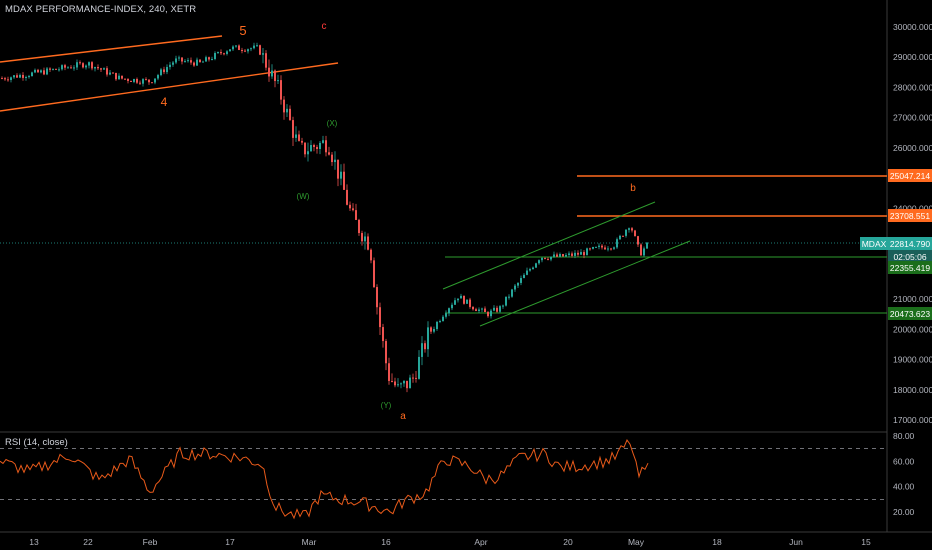 This screenshot has height=550, width=932. Describe the element at coordinates (164, 102) in the screenshot. I see `wave-label-4: 4` at that location.